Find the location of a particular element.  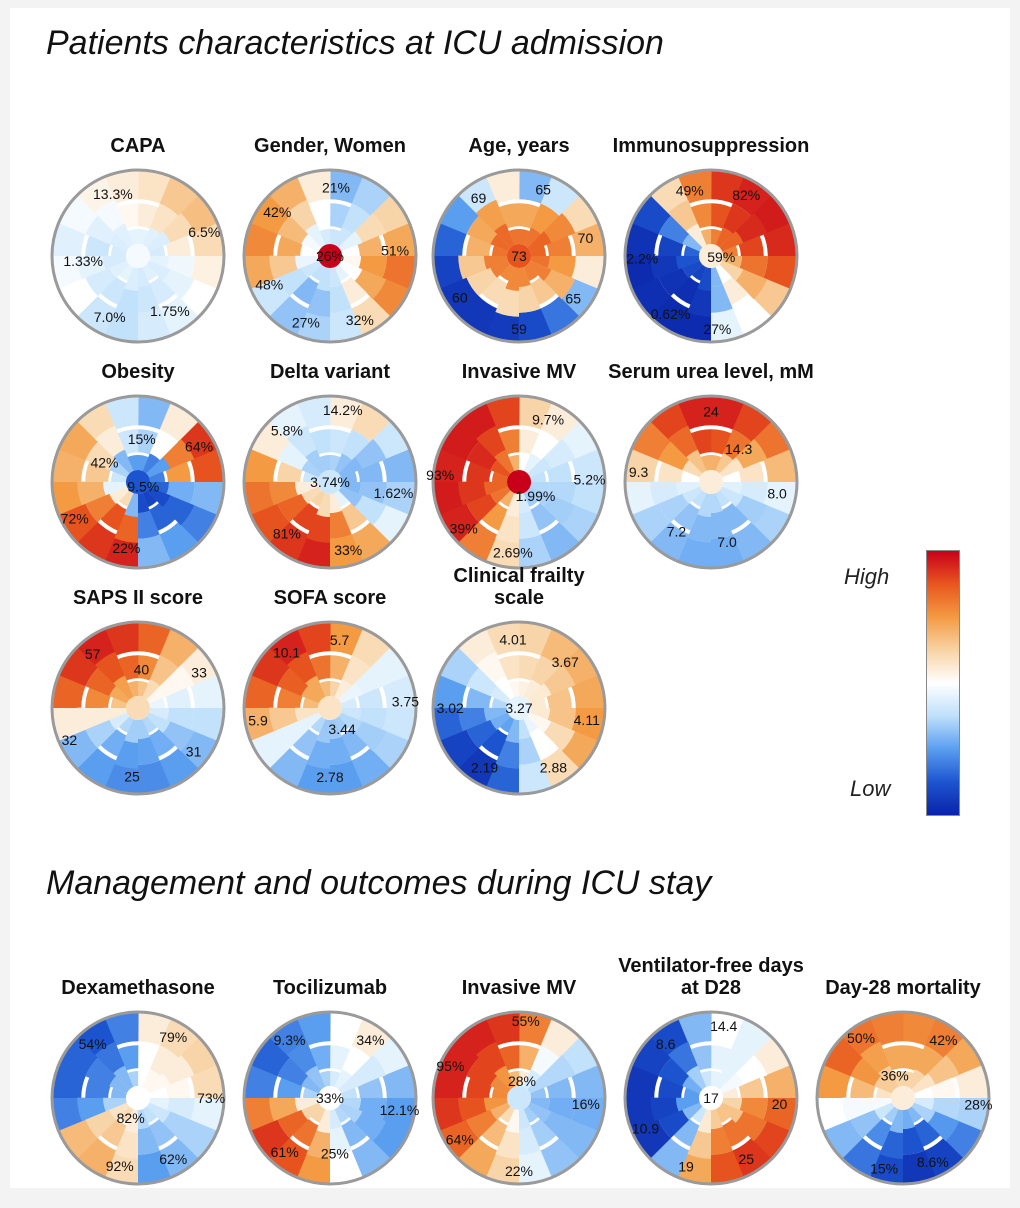

value-label: 49% is located at coordinates (690, 191).